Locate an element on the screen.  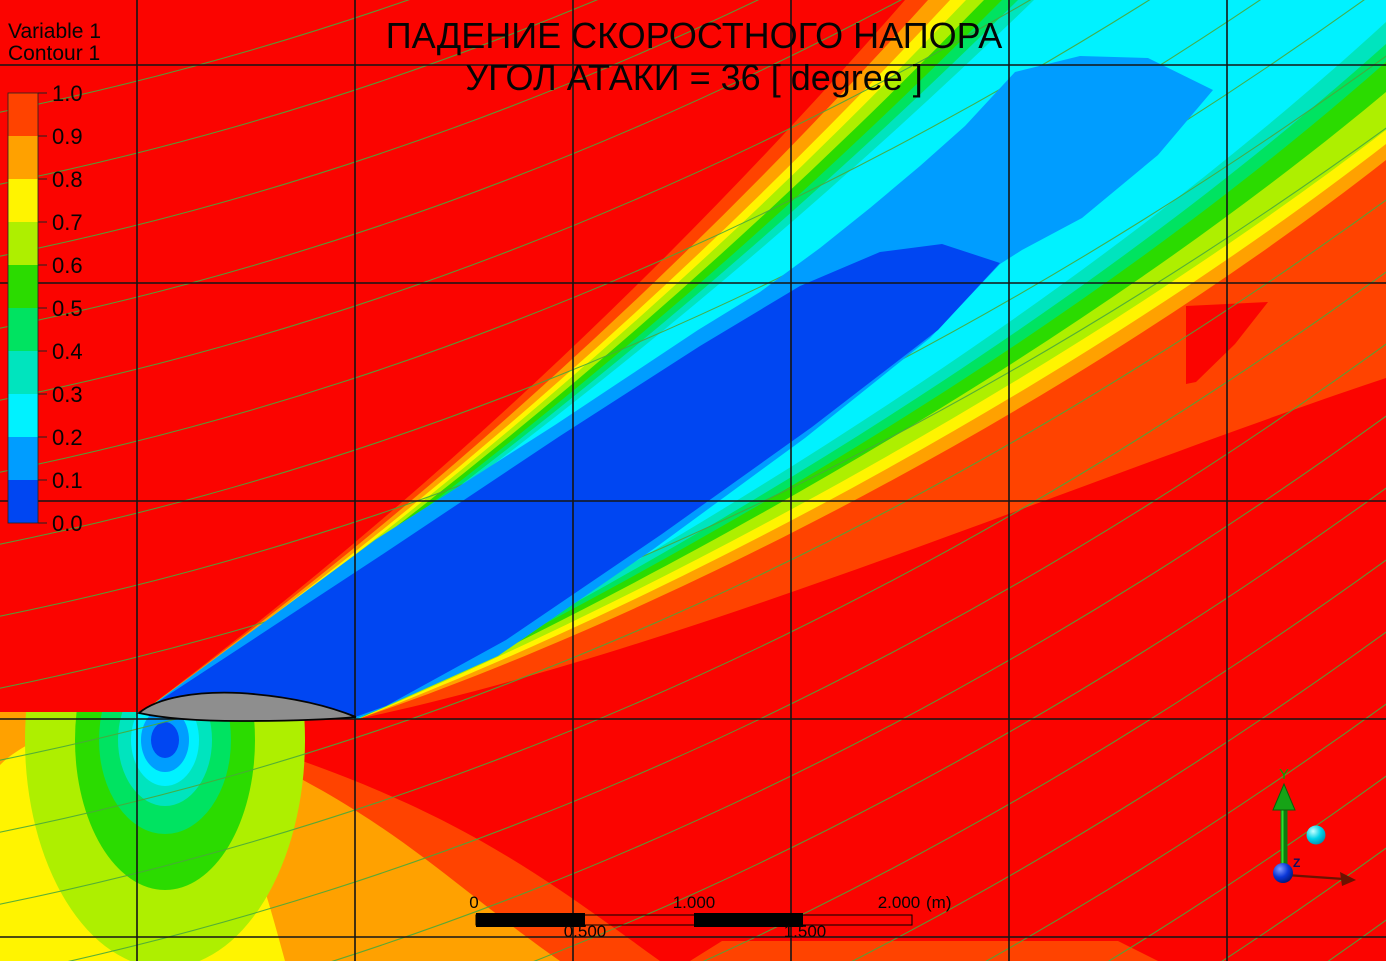
legend-level-label: 1.0 is located at coordinates (67, 93).